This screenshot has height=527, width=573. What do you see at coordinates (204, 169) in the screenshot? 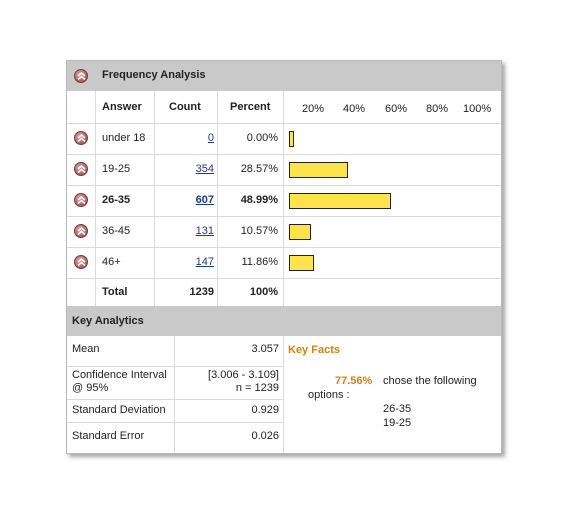
I see `count-link: 354` at bounding box center [204, 169].